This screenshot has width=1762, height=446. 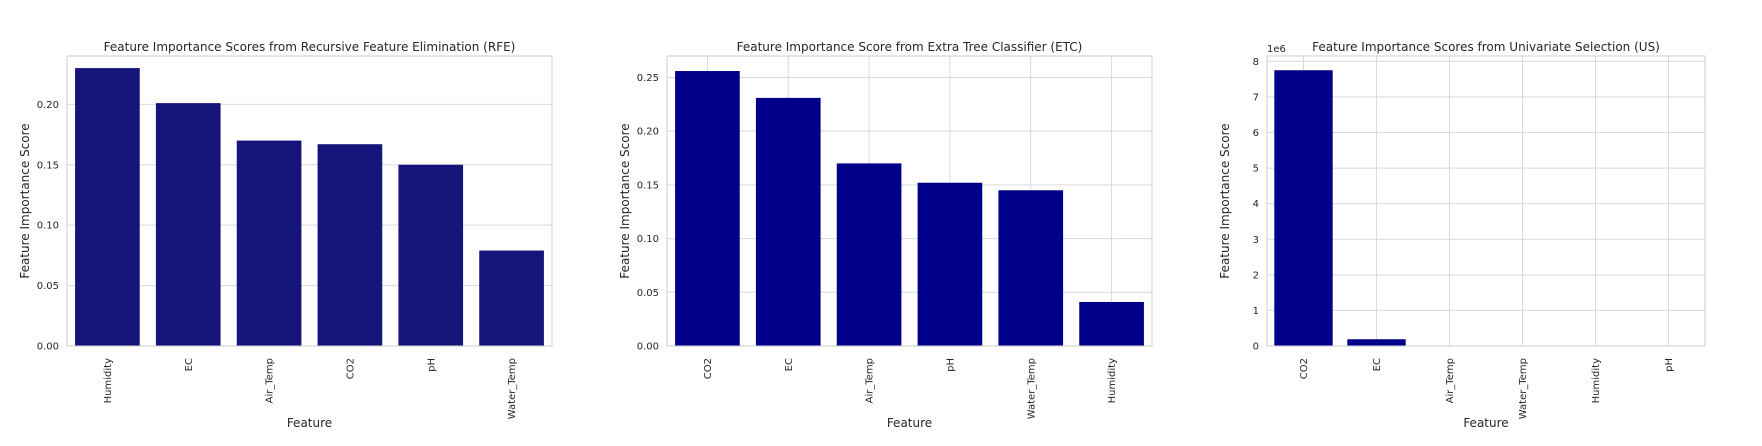 I want to click on y-tick-label: 6, so click(x=1256, y=133).